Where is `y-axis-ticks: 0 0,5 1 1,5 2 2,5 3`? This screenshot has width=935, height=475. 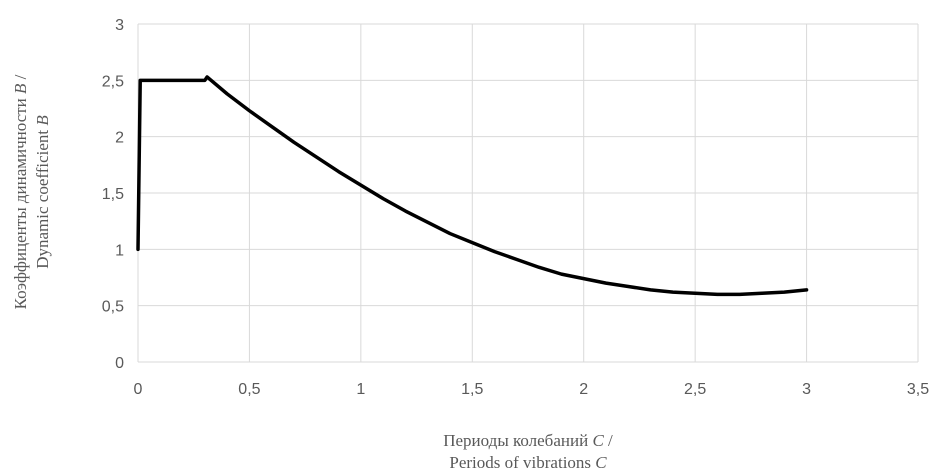 y-axis-ticks: 0 0,5 1 1,5 2 2,5 3 is located at coordinates (113, 194).